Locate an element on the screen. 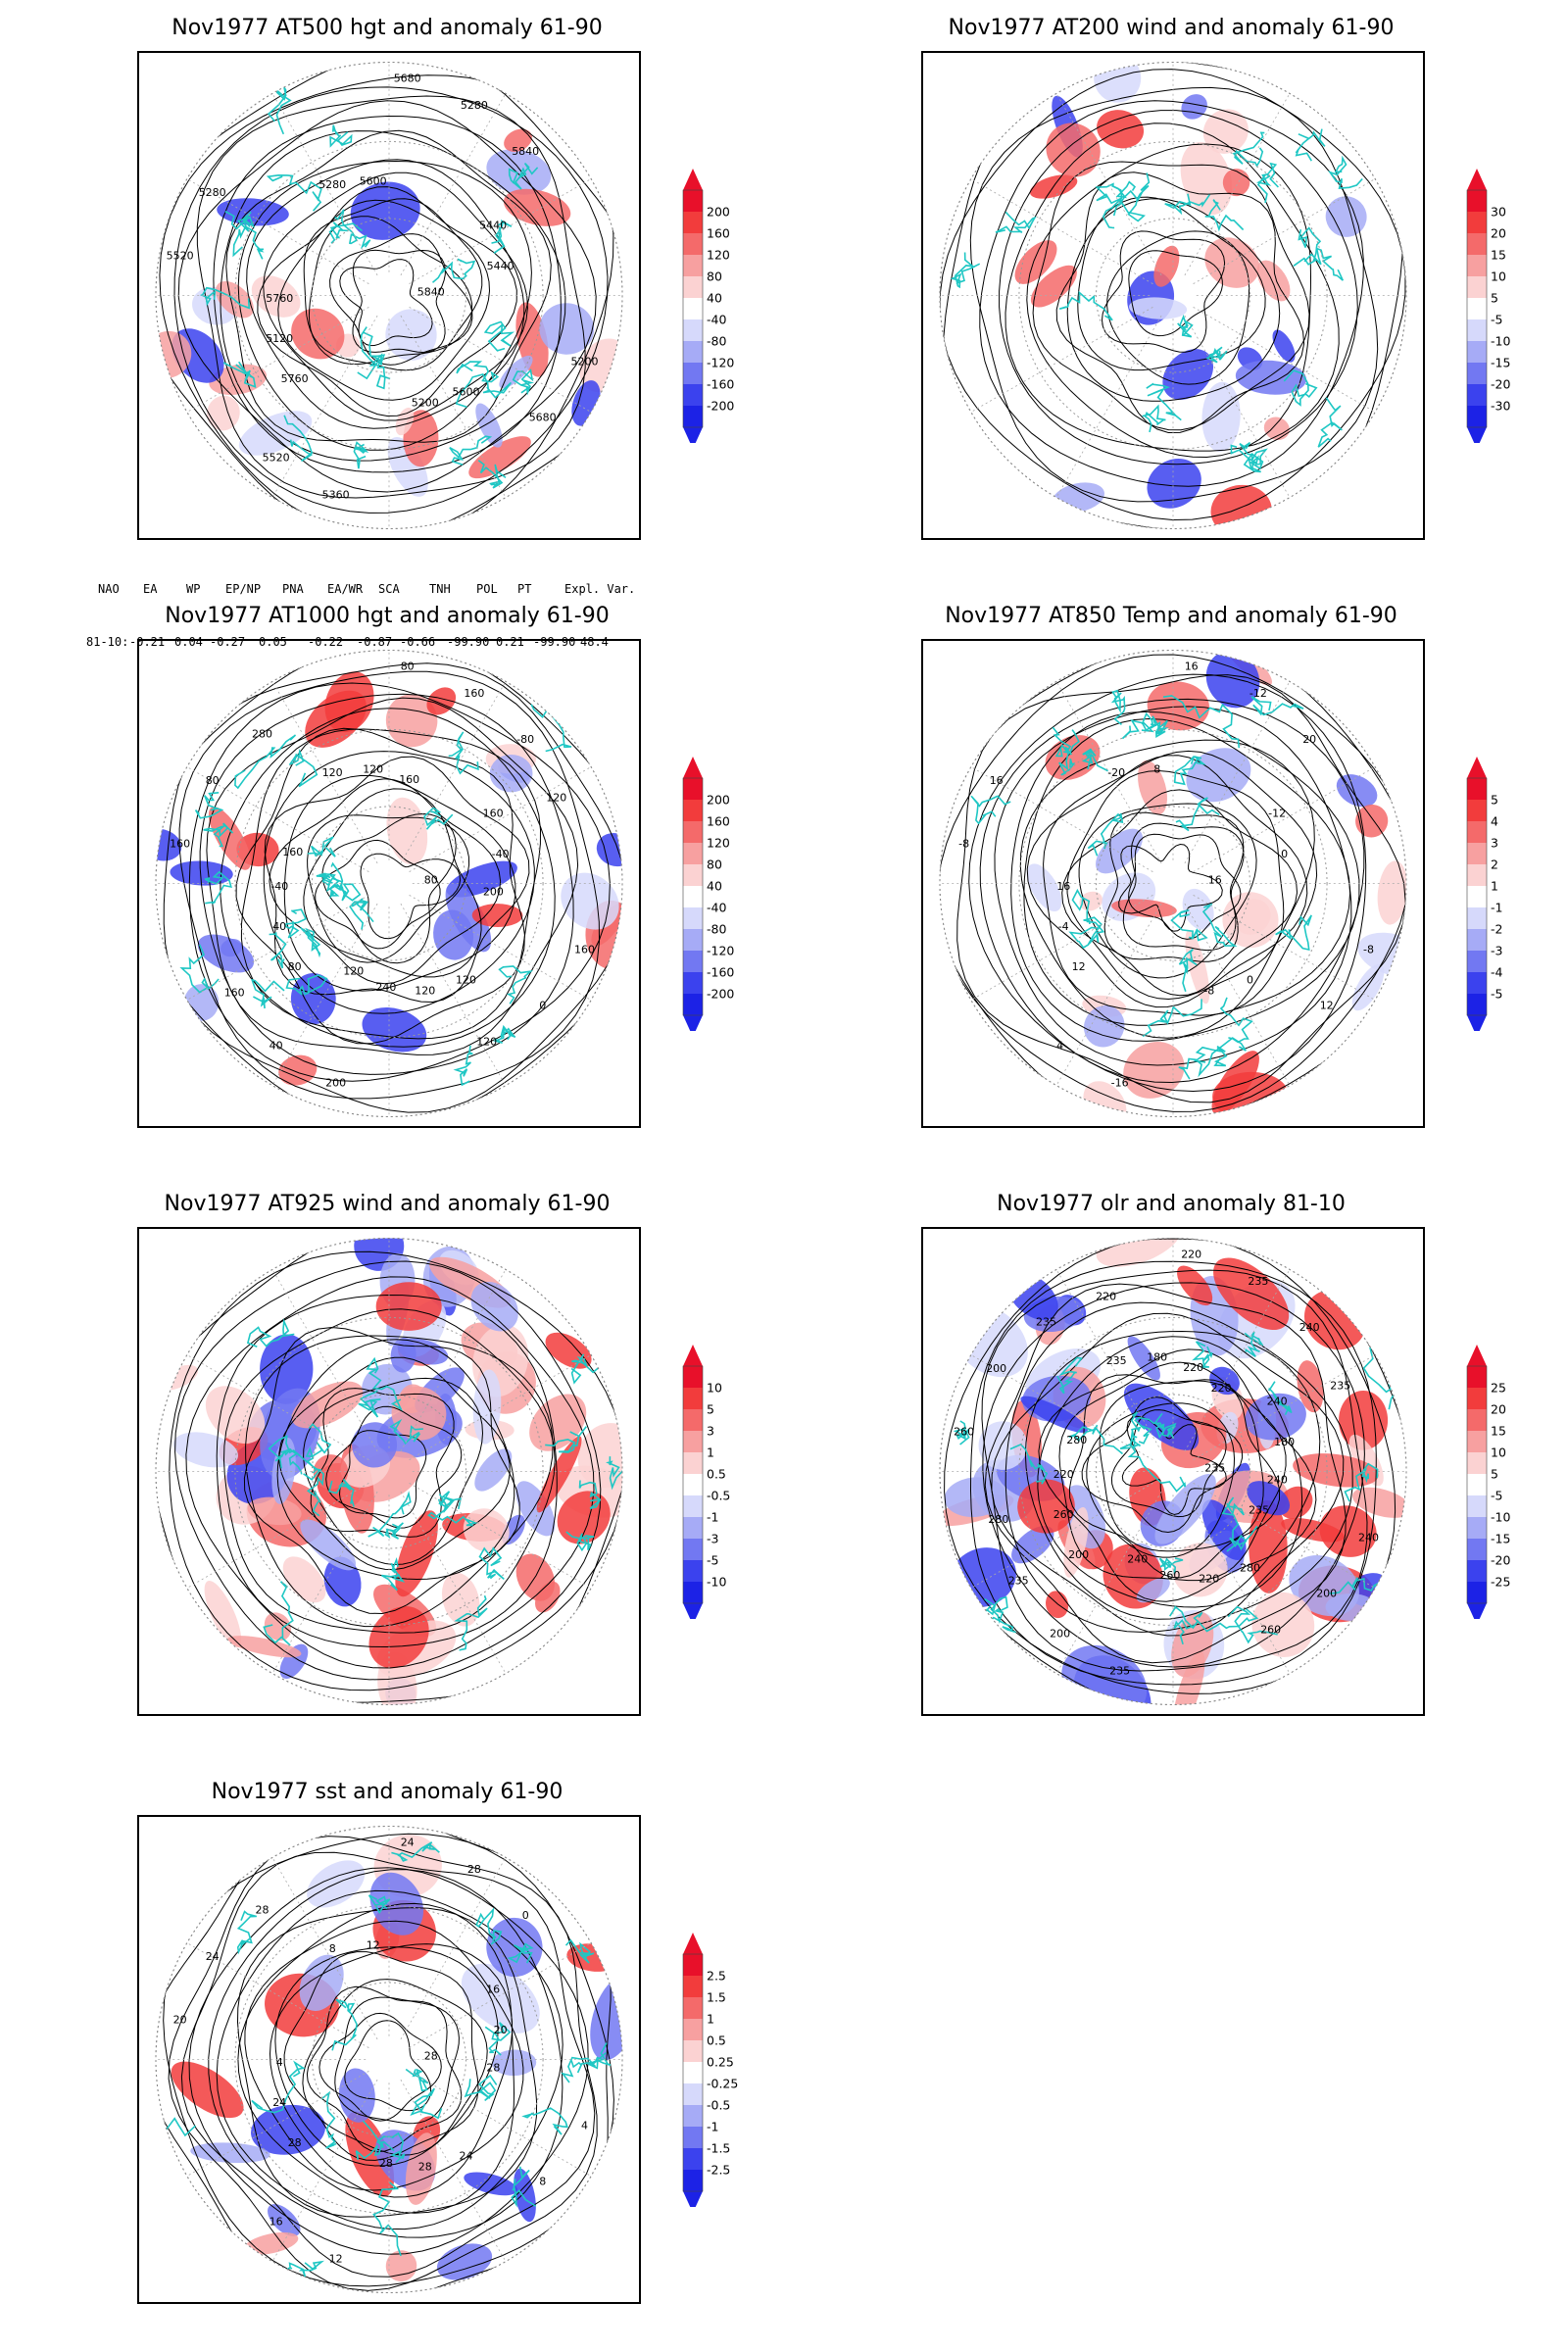 This screenshot has height=2352, width=1568. colorbar-swatches is located at coordinates (693, 1485).